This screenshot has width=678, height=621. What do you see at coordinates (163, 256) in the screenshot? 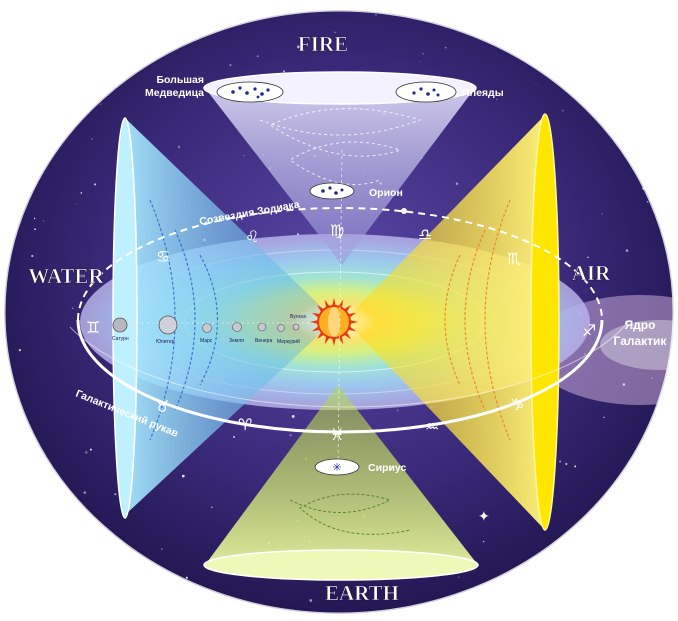
I see `cancer-icon: ♋` at bounding box center [163, 256].